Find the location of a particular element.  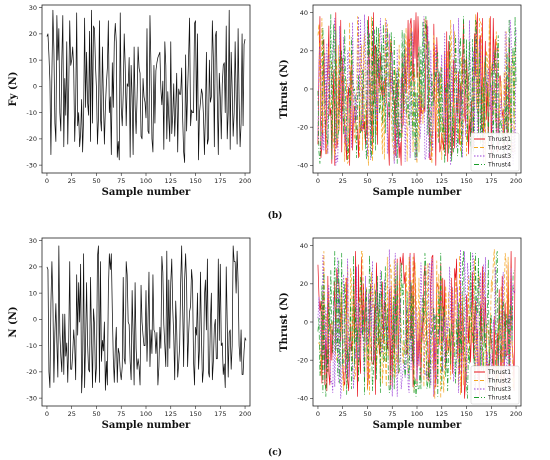

series-line-thrust3 is located at coordinates (416, 324).